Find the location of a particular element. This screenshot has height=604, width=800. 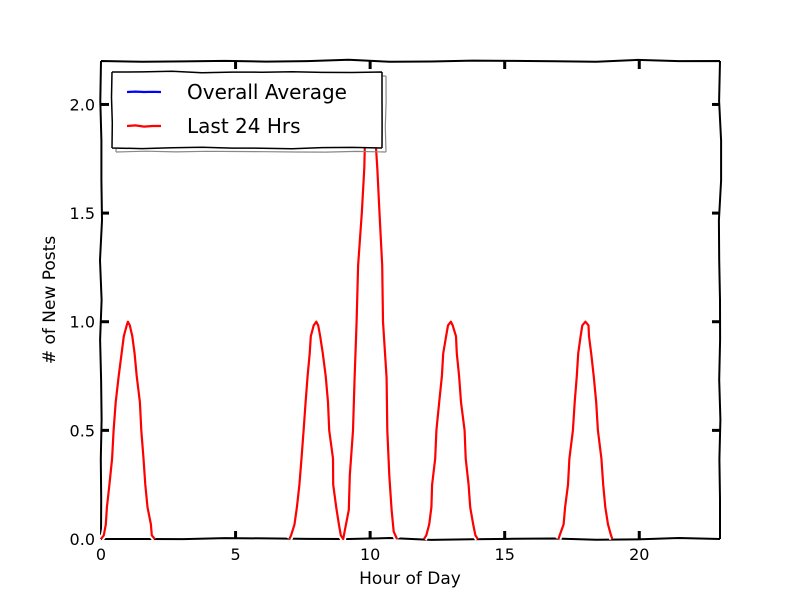

x-tick-label: 5 is located at coordinates (235, 554).